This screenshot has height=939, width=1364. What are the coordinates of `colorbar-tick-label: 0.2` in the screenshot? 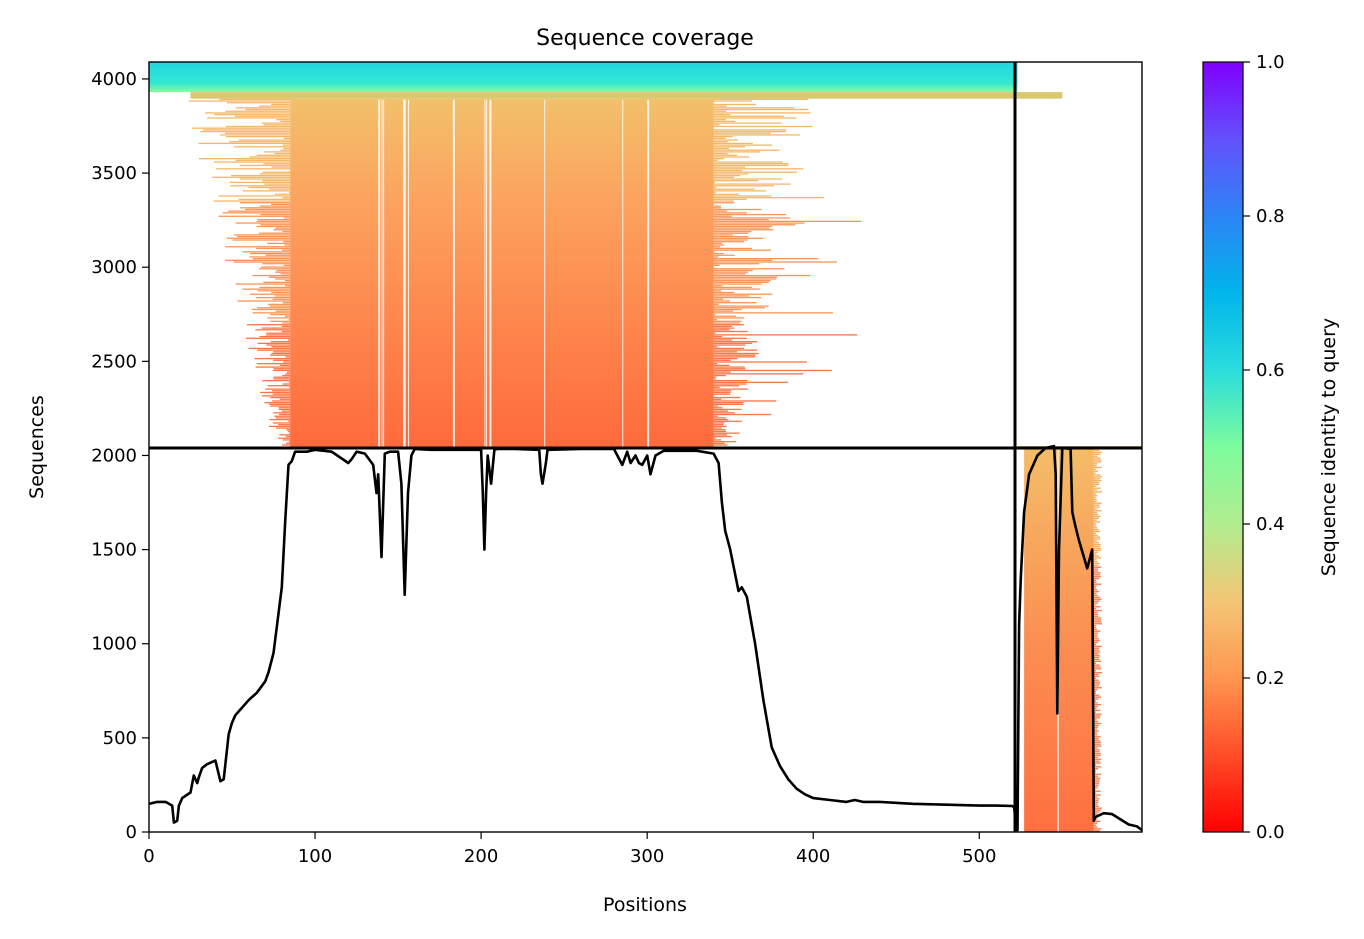 It's located at (1270, 678).